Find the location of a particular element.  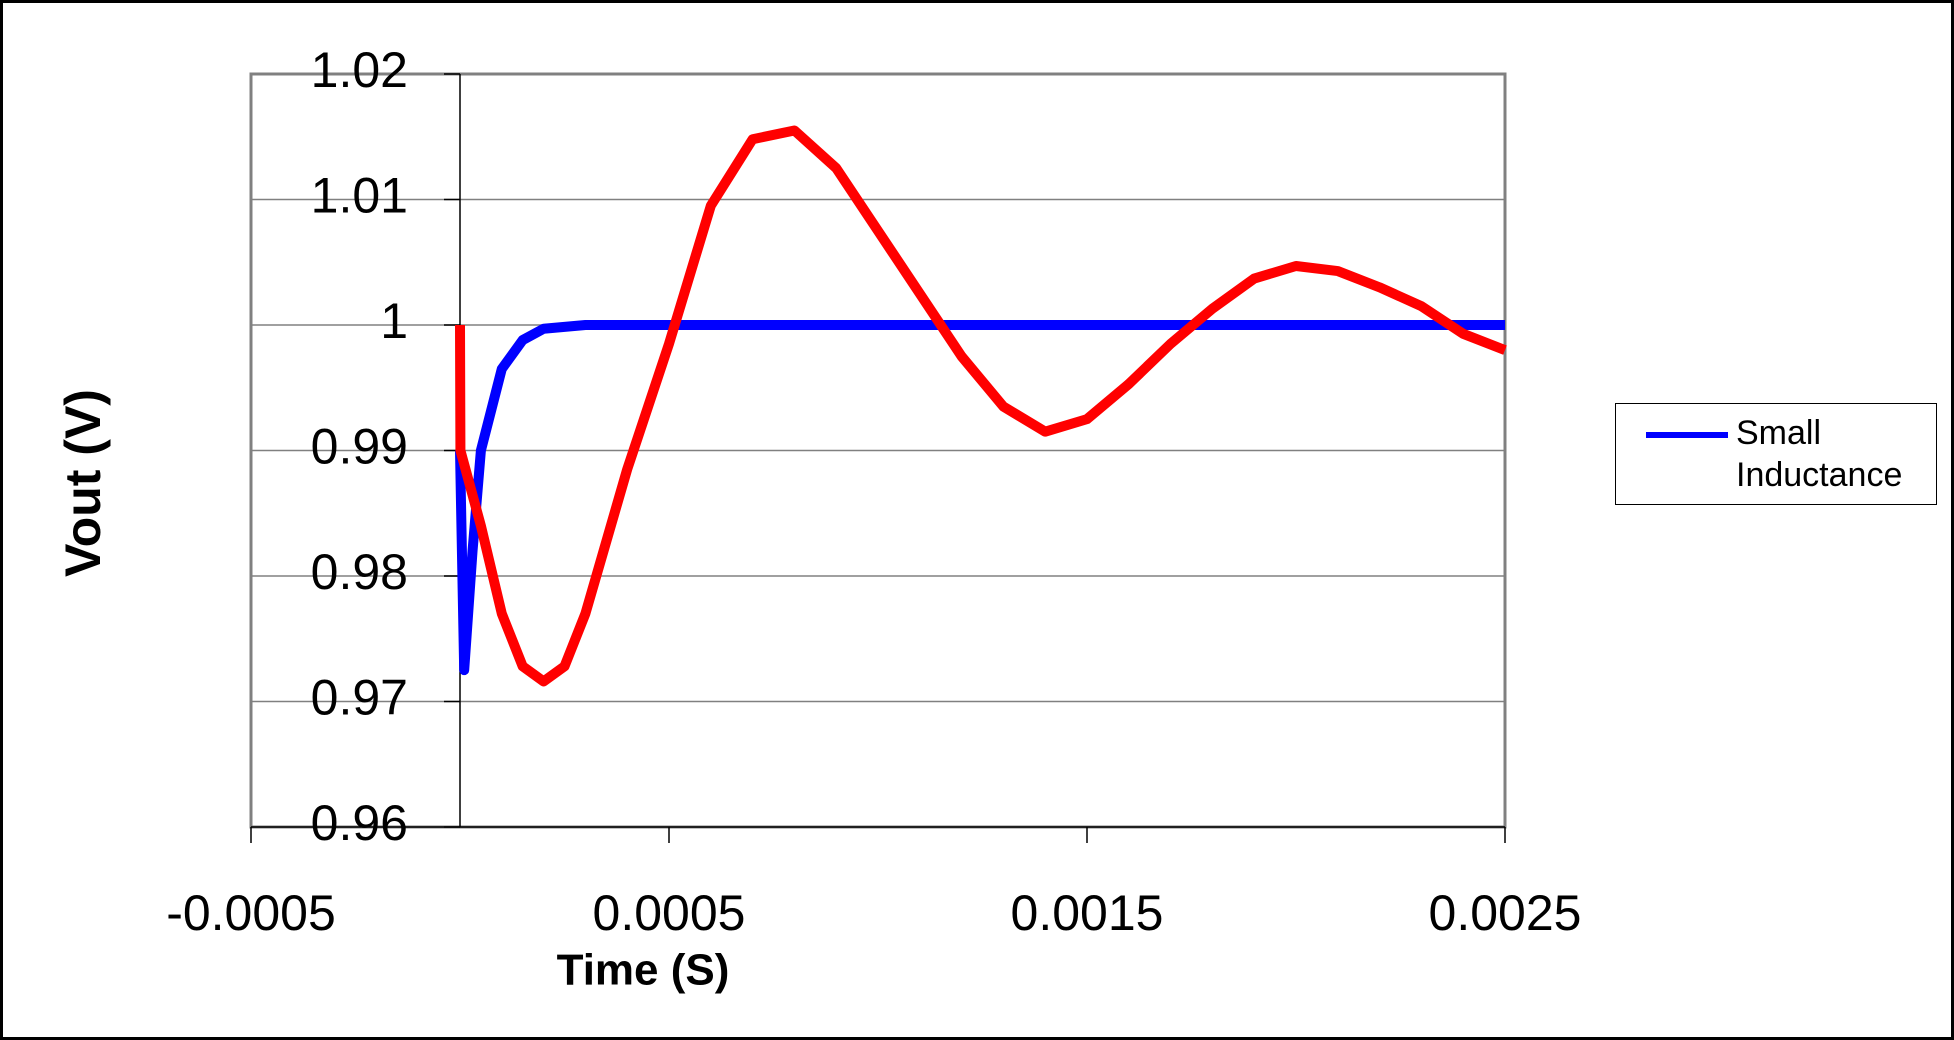

x-tick-label: 0.0015 is located at coordinates (1087, 913).